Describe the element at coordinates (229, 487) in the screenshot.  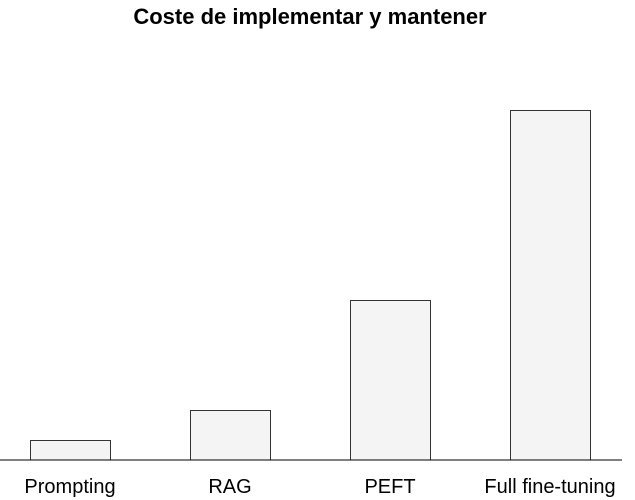
I see `x-tick-label: RAG` at that location.